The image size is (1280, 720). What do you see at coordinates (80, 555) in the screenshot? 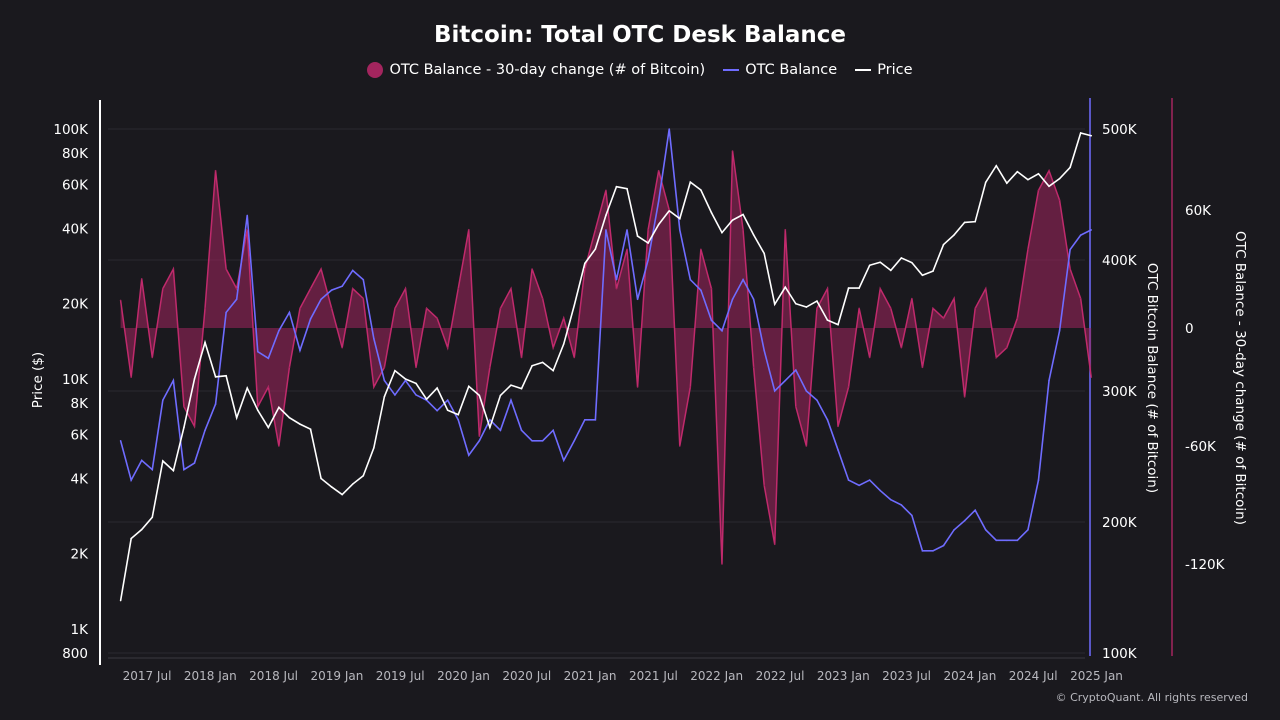
I see `price-tick-label: 2K` at bounding box center [80, 555].